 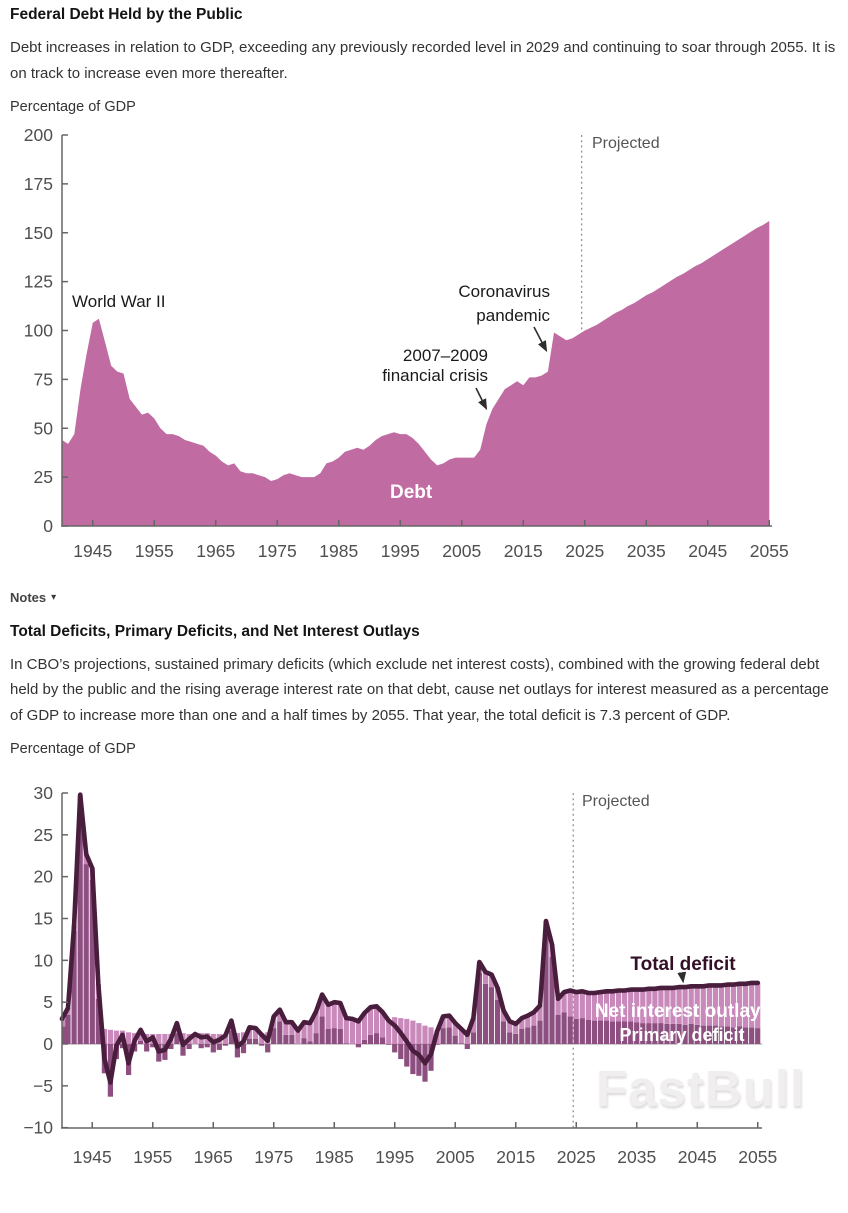 What do you see at coordinates (48, 1002) in the screenshot?
I see `y-tick-label: 5` at bounding box center [48, 1002].